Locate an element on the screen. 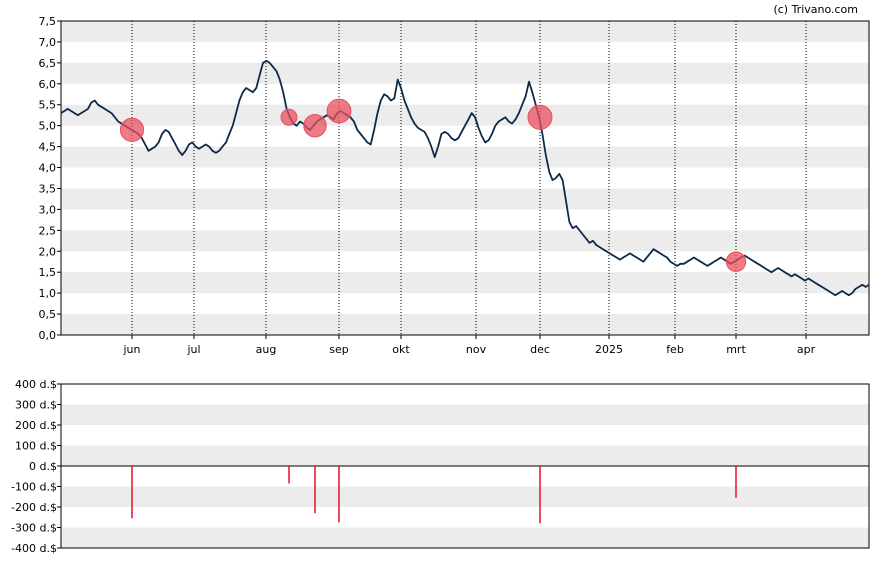  y-tick-label: 7,5 is located at coordinates (48, 21).